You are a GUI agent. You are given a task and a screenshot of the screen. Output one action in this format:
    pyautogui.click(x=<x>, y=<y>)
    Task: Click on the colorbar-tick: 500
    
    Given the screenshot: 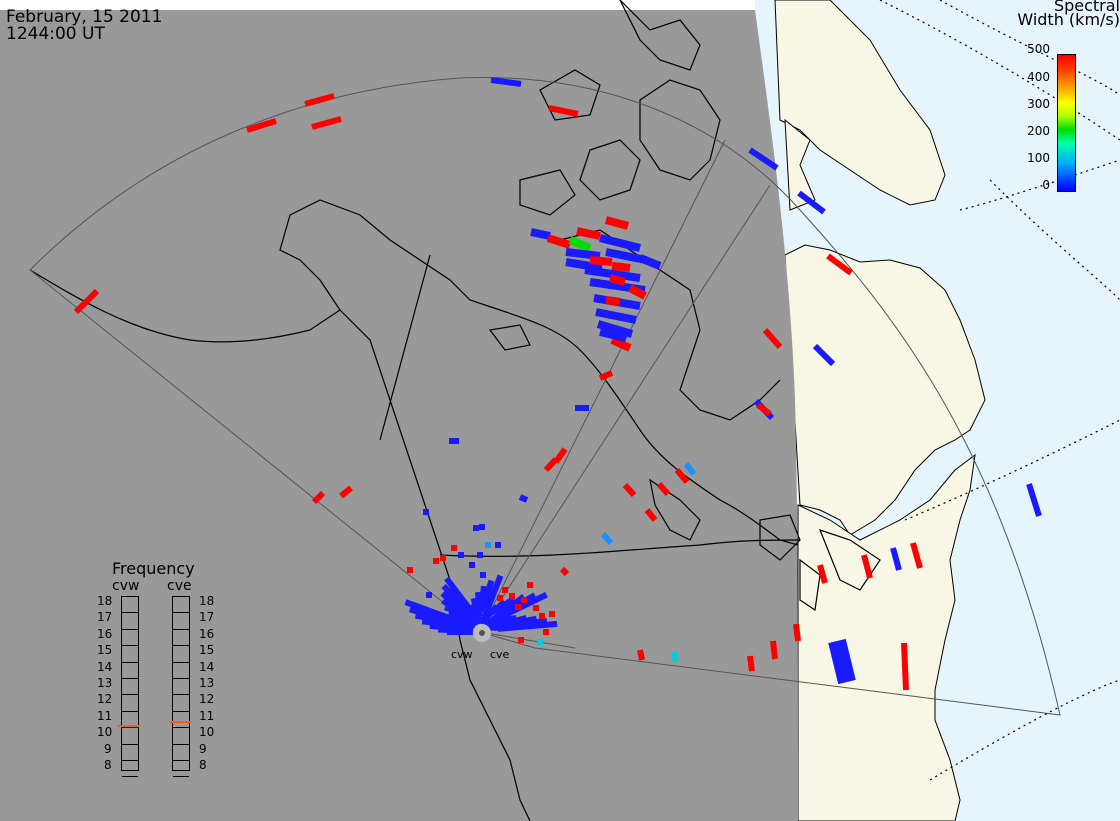 What is the action you would take?
    pyautogui.click(x=1038, y=49)
    